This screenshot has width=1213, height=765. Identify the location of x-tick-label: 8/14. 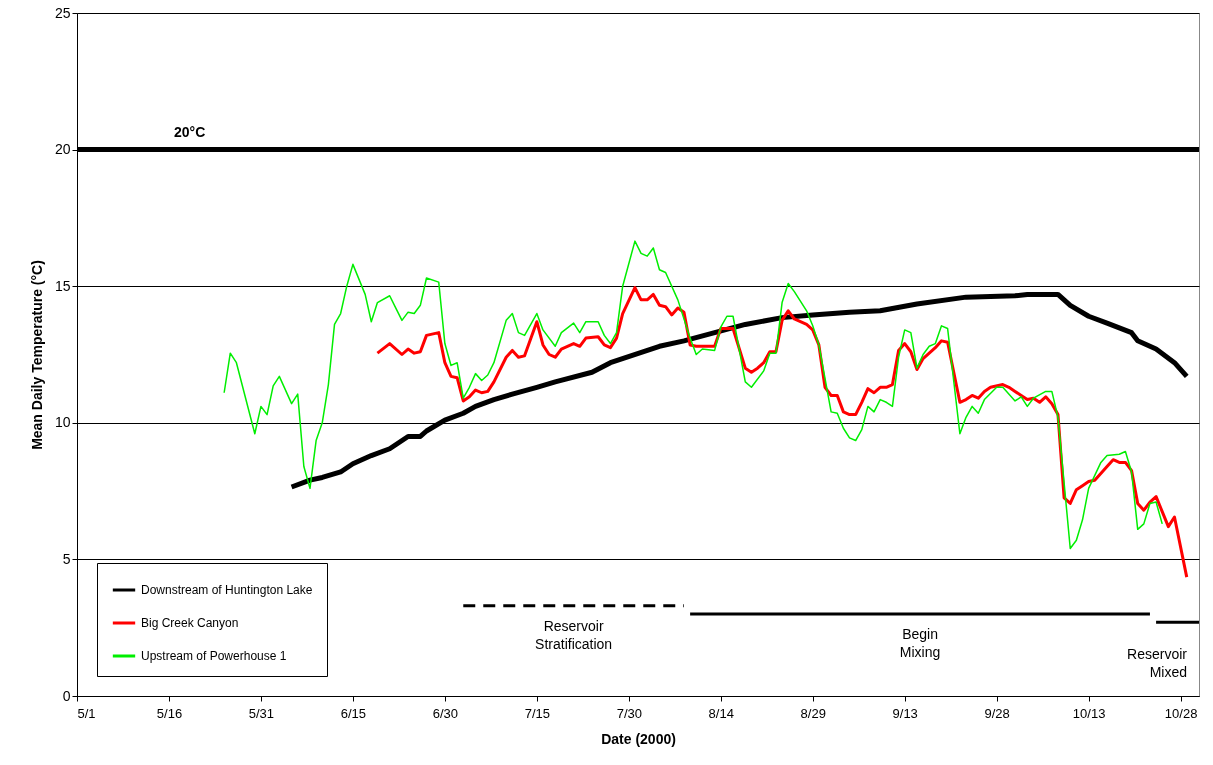
(721, 713).